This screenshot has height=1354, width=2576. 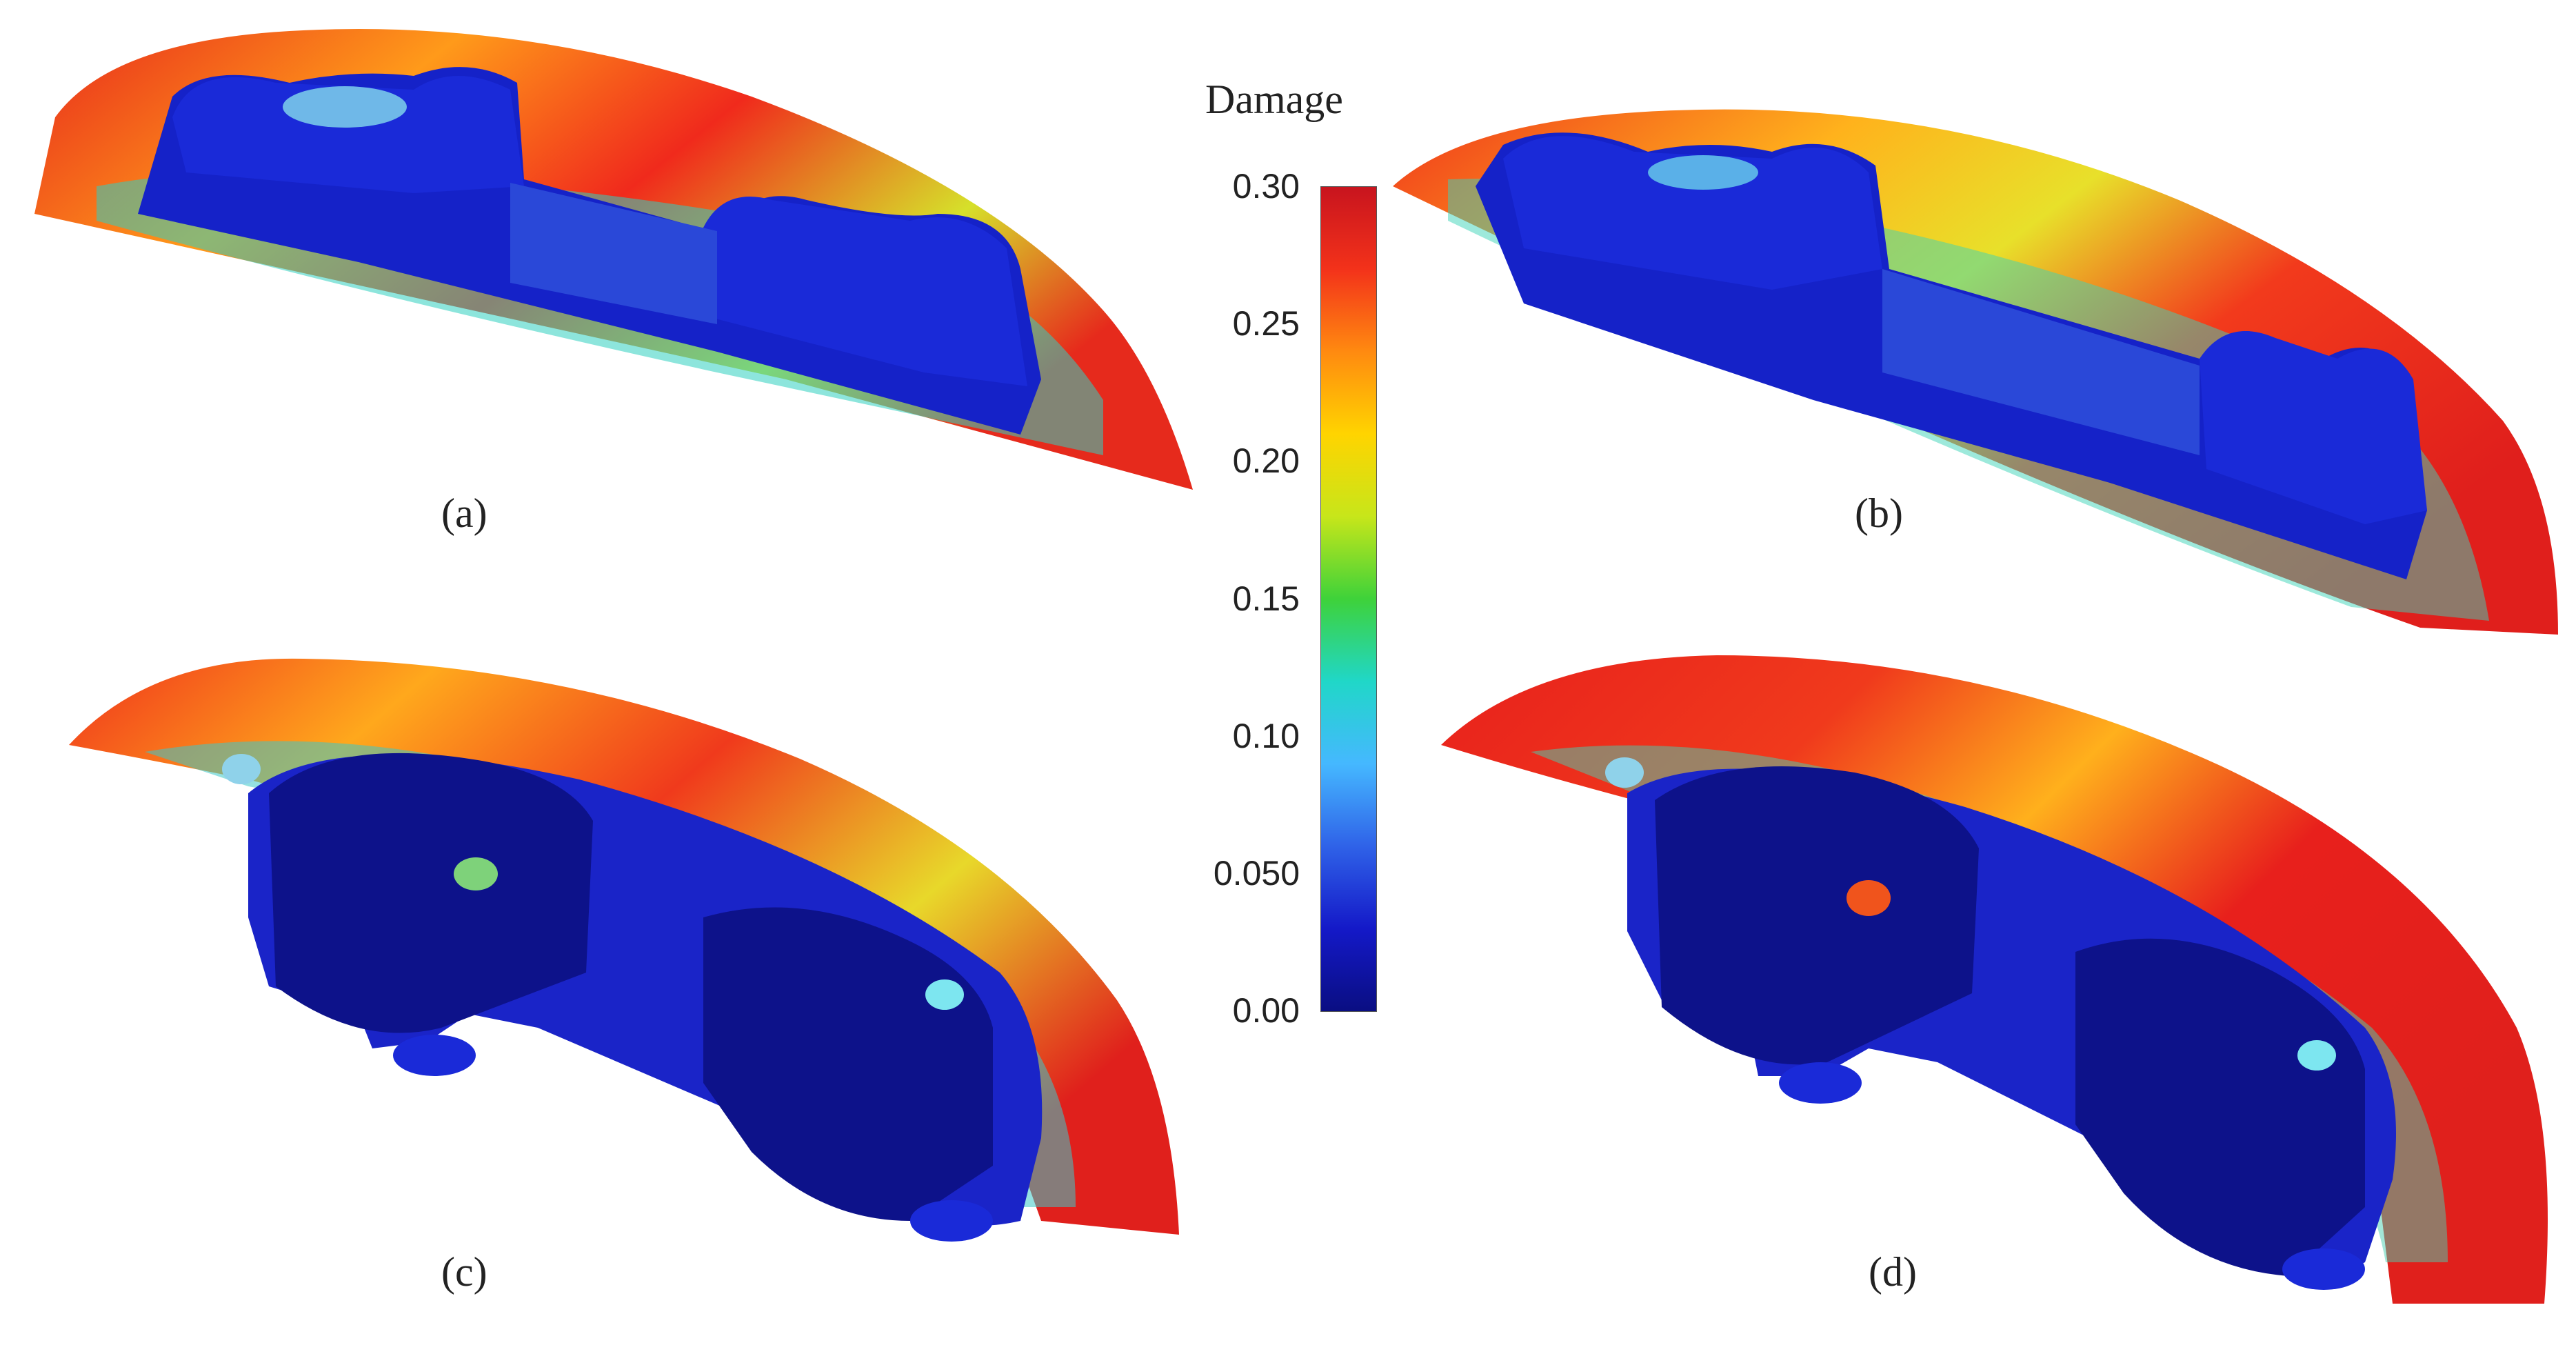 I want to click on colorbar-tick-label: 0.20, so click(x=1266, y=461).